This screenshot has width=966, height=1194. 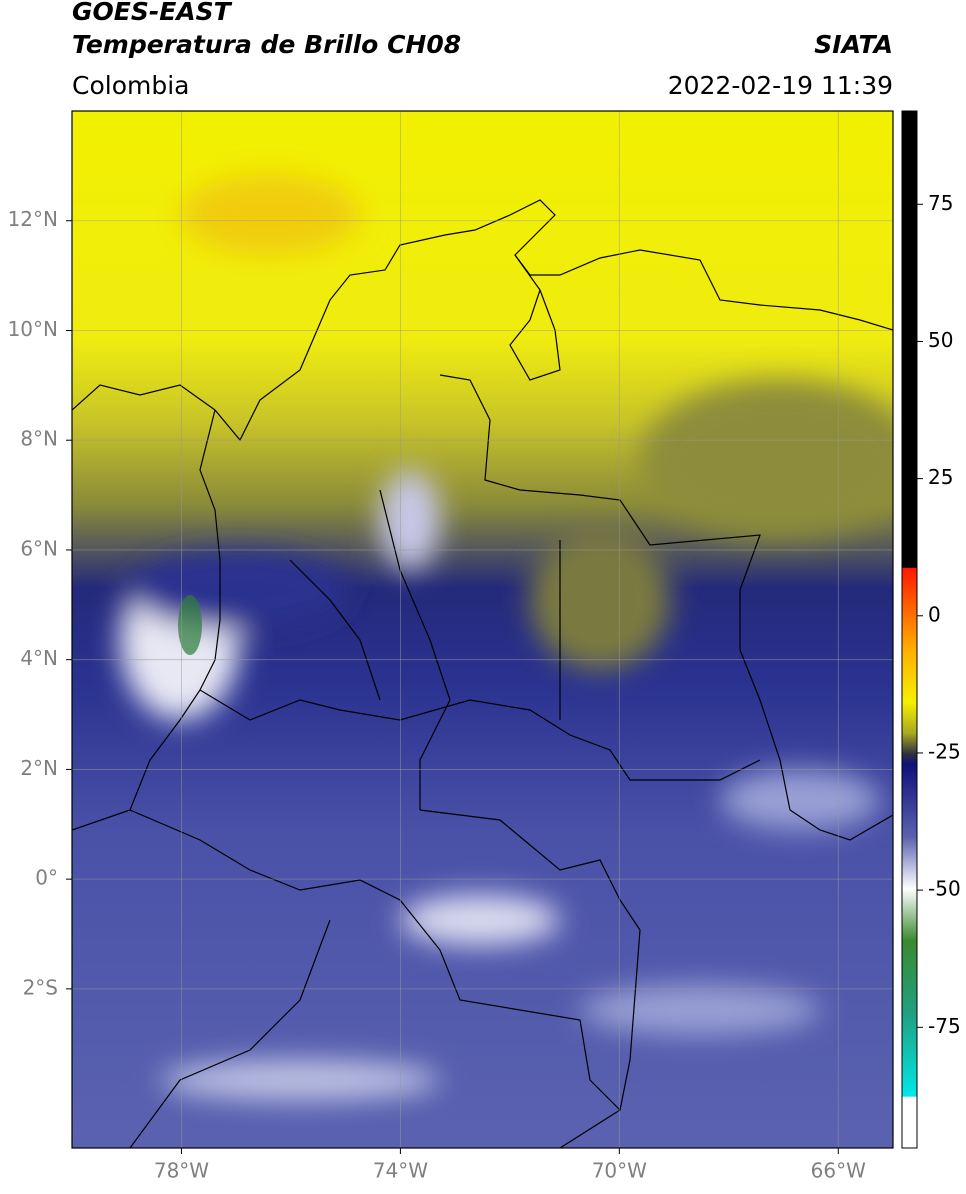 I want to click on x-tick-label: 74°W, so click(x=400, y=1171).